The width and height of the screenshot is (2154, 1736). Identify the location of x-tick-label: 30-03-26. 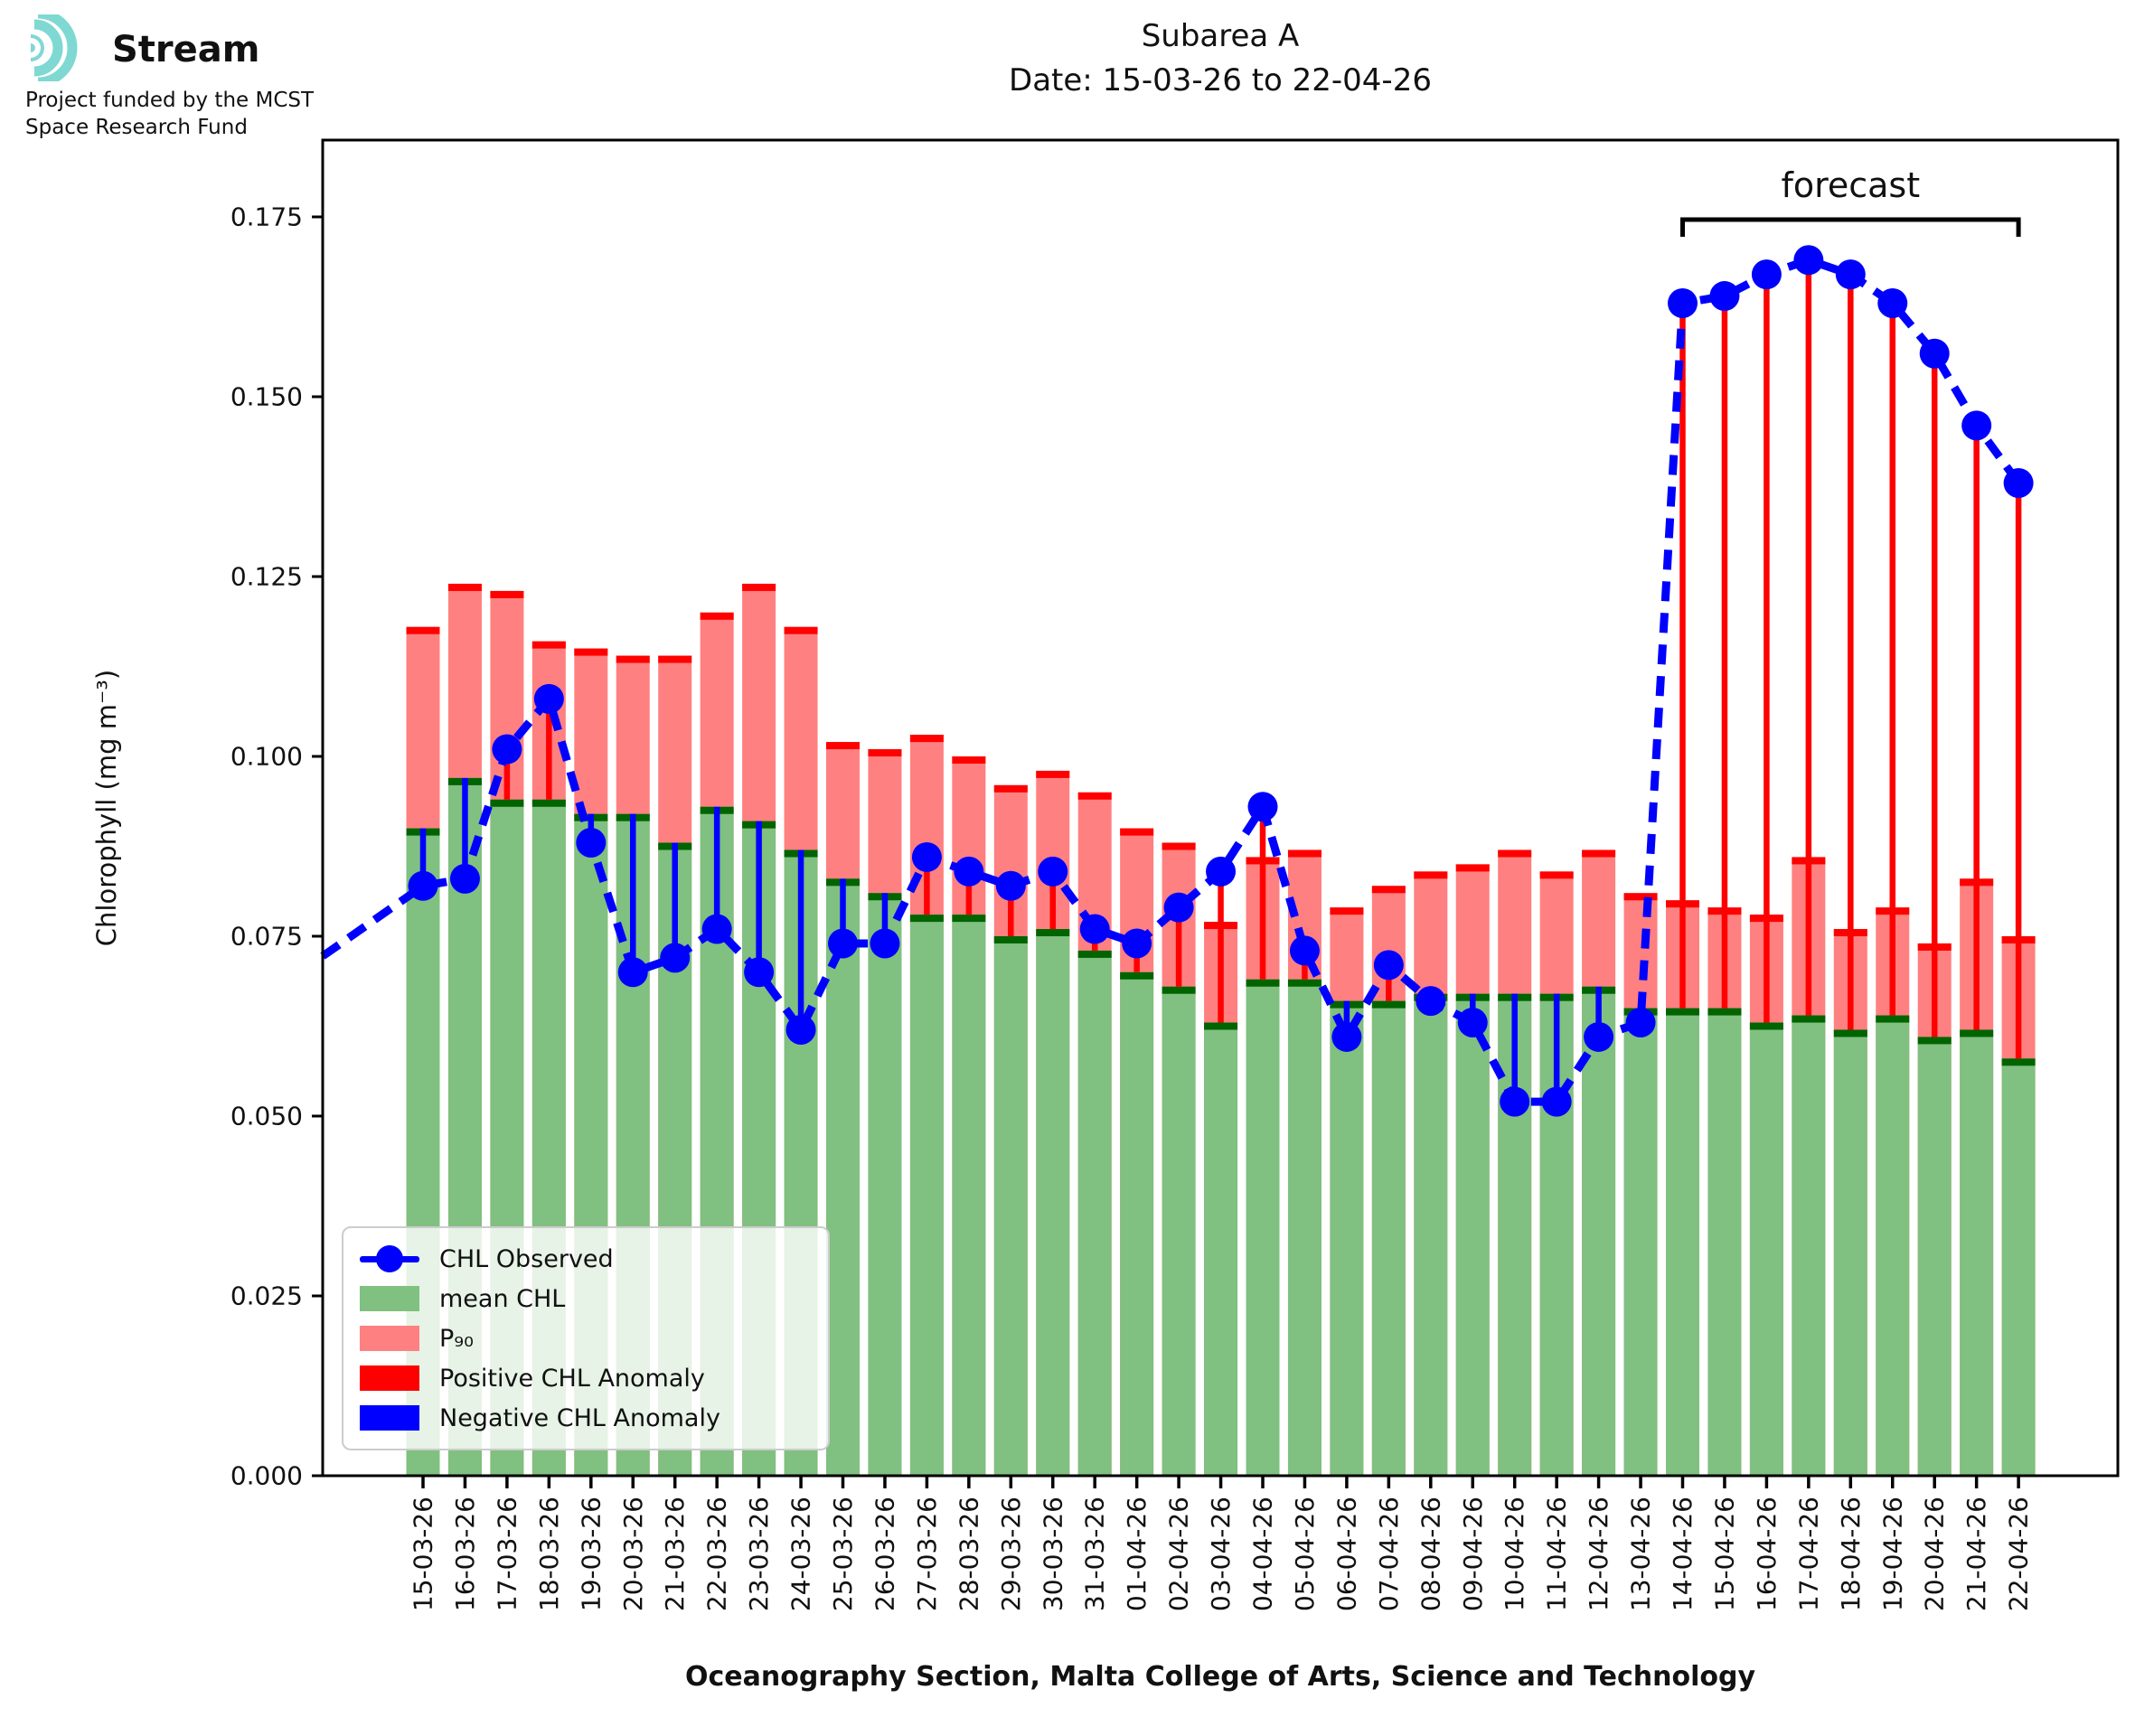
(1053, 1554).